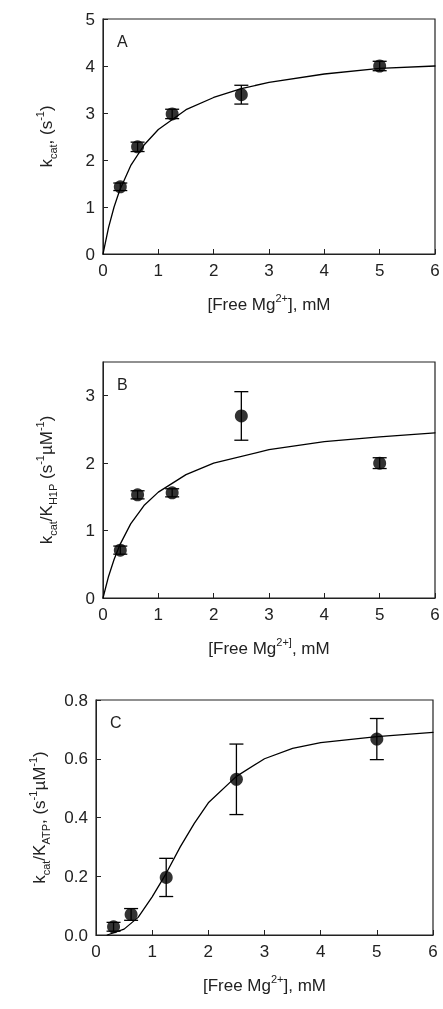 Image resolution: width=443 pixels, height=1009 pixels. What do you see at coordinates (46, 136) in the screenshot?
I see `y-axis-title: kcat, (s-1)` at bounding box center [46, 136].